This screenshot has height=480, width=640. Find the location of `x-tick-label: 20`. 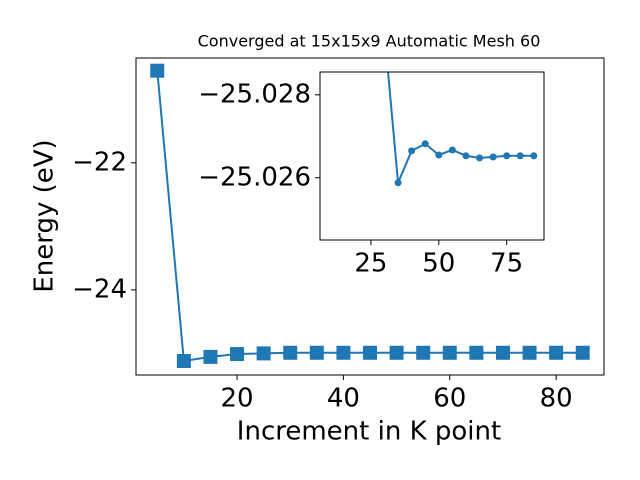

x-tick-label: 20 is located at coordinates (236, 399).